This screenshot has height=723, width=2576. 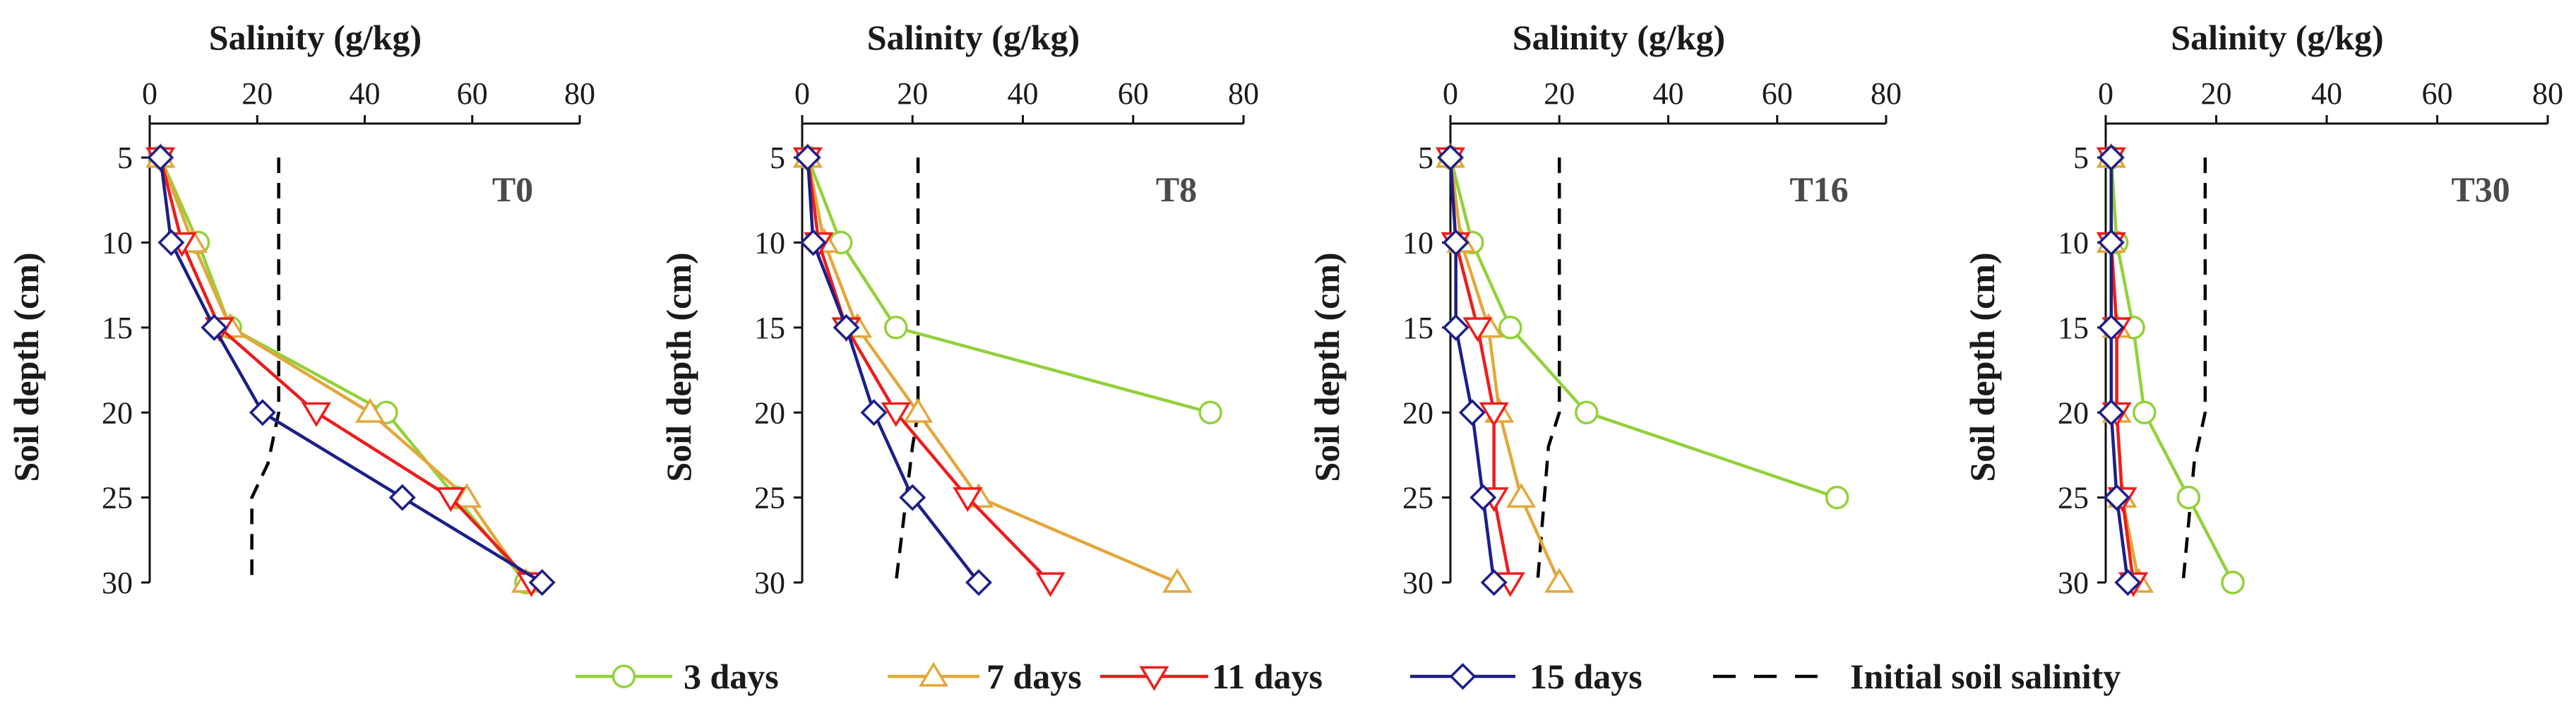 I want to click on series-15-days, so click(x=2119, y=370).